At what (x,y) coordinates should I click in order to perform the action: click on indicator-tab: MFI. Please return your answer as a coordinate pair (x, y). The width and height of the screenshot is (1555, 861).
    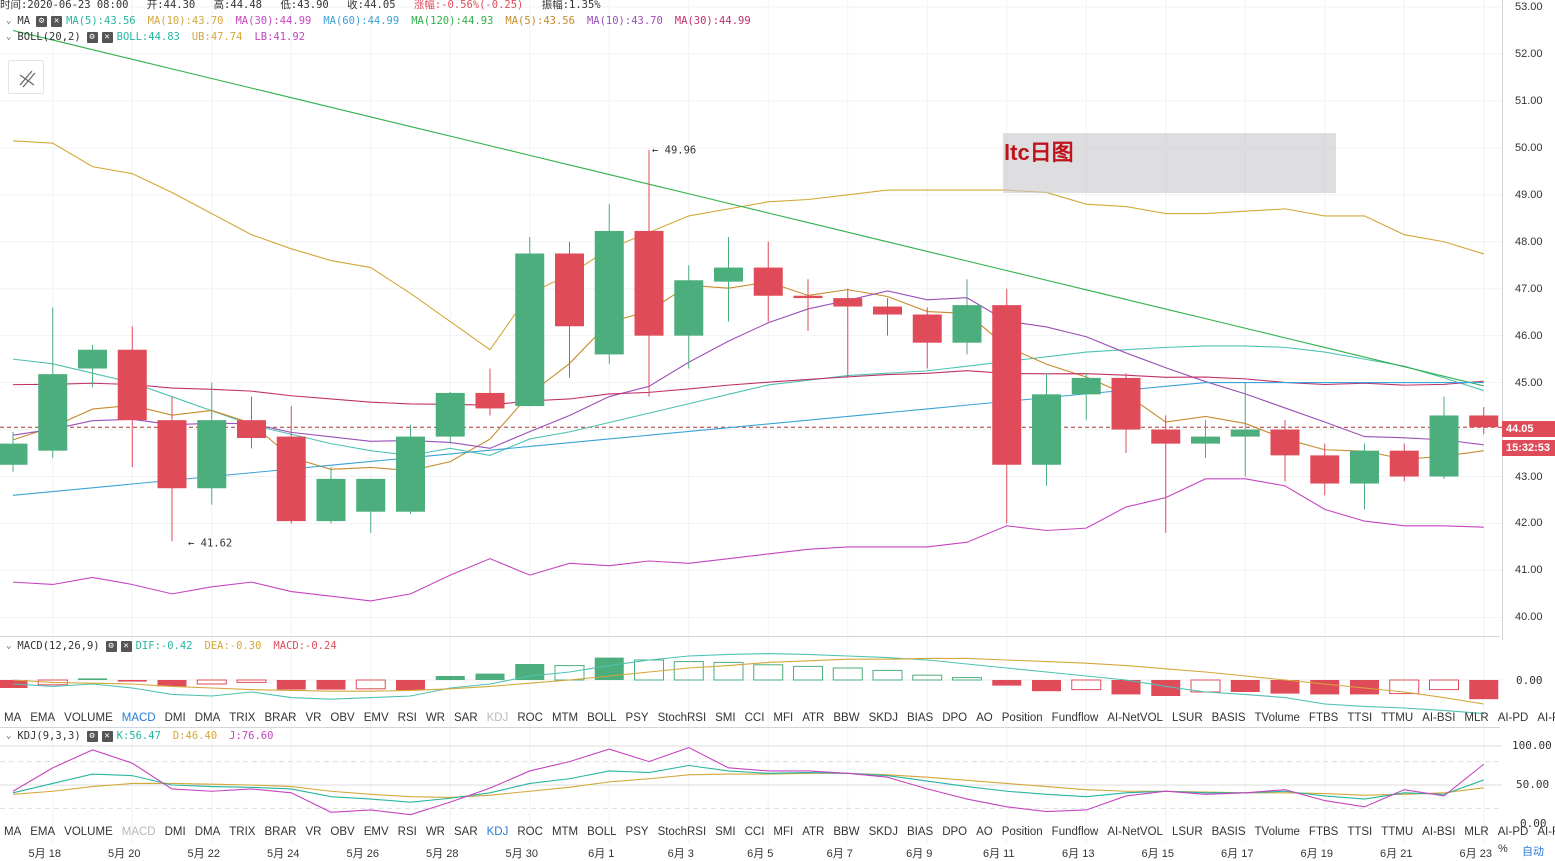
    Looking at the image, I should click on (783, 832).